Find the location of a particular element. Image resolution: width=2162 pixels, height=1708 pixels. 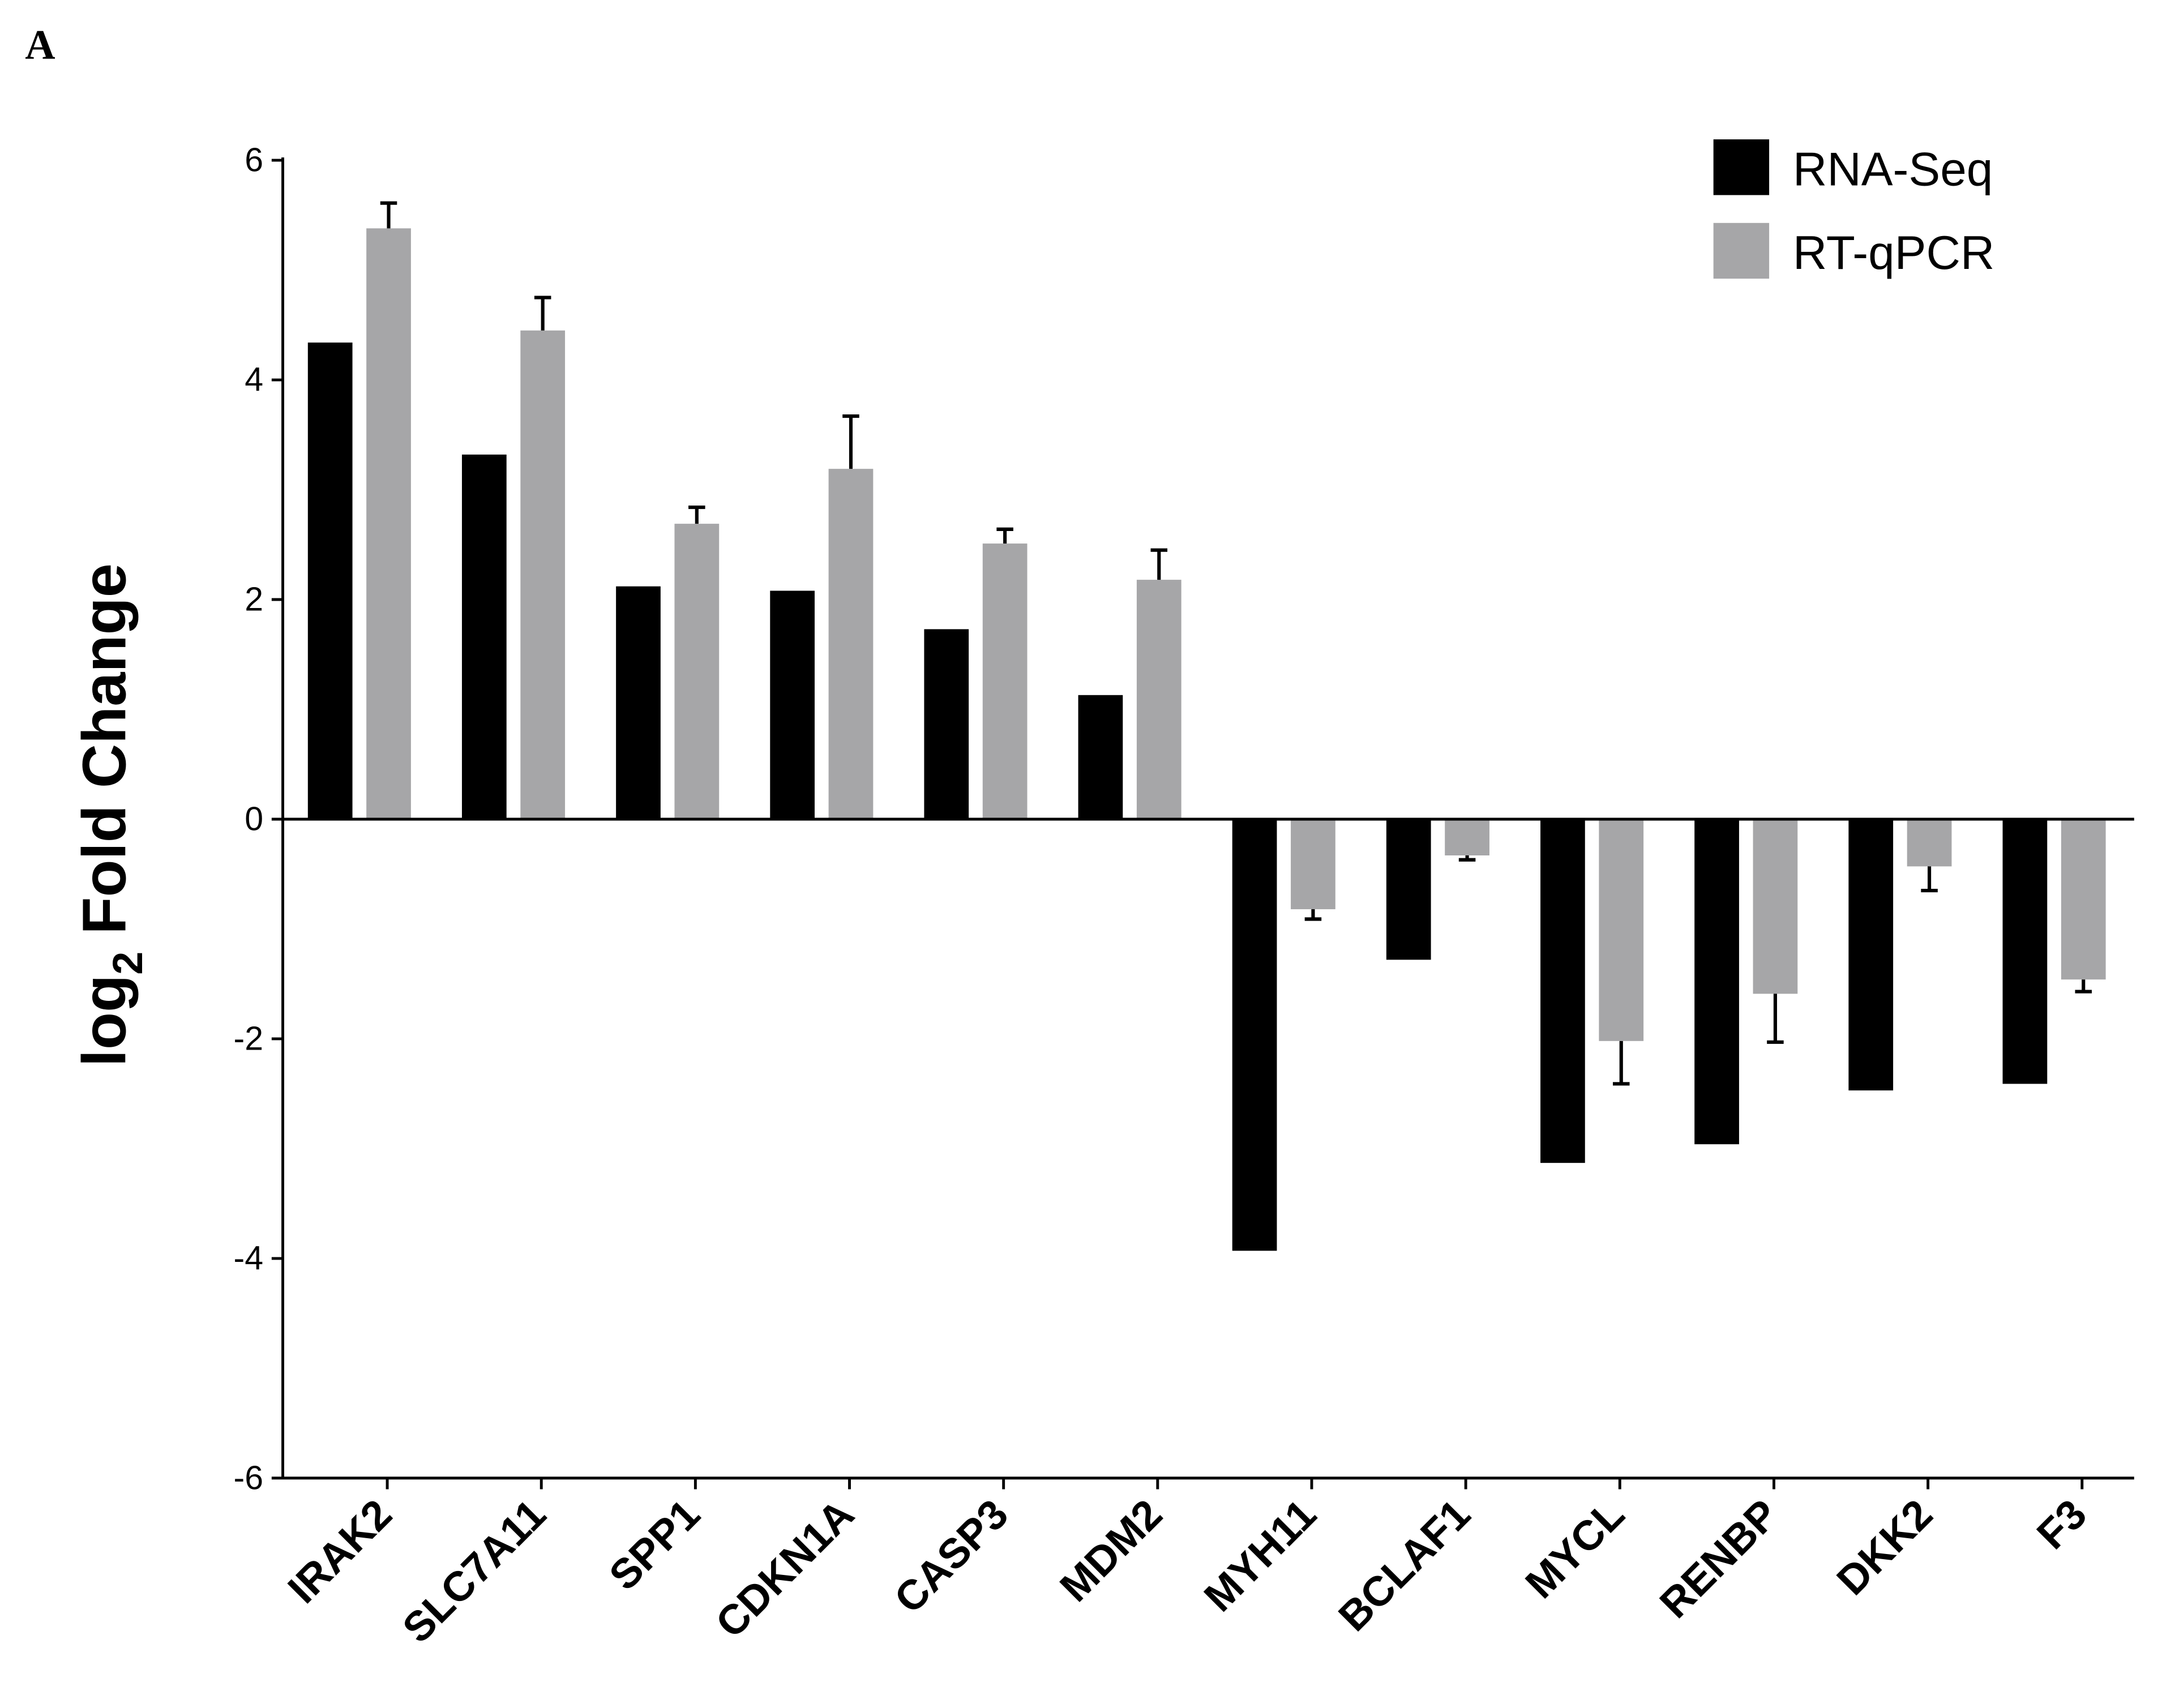

y-tick-label: 0 is located at coordinates (254, 820).